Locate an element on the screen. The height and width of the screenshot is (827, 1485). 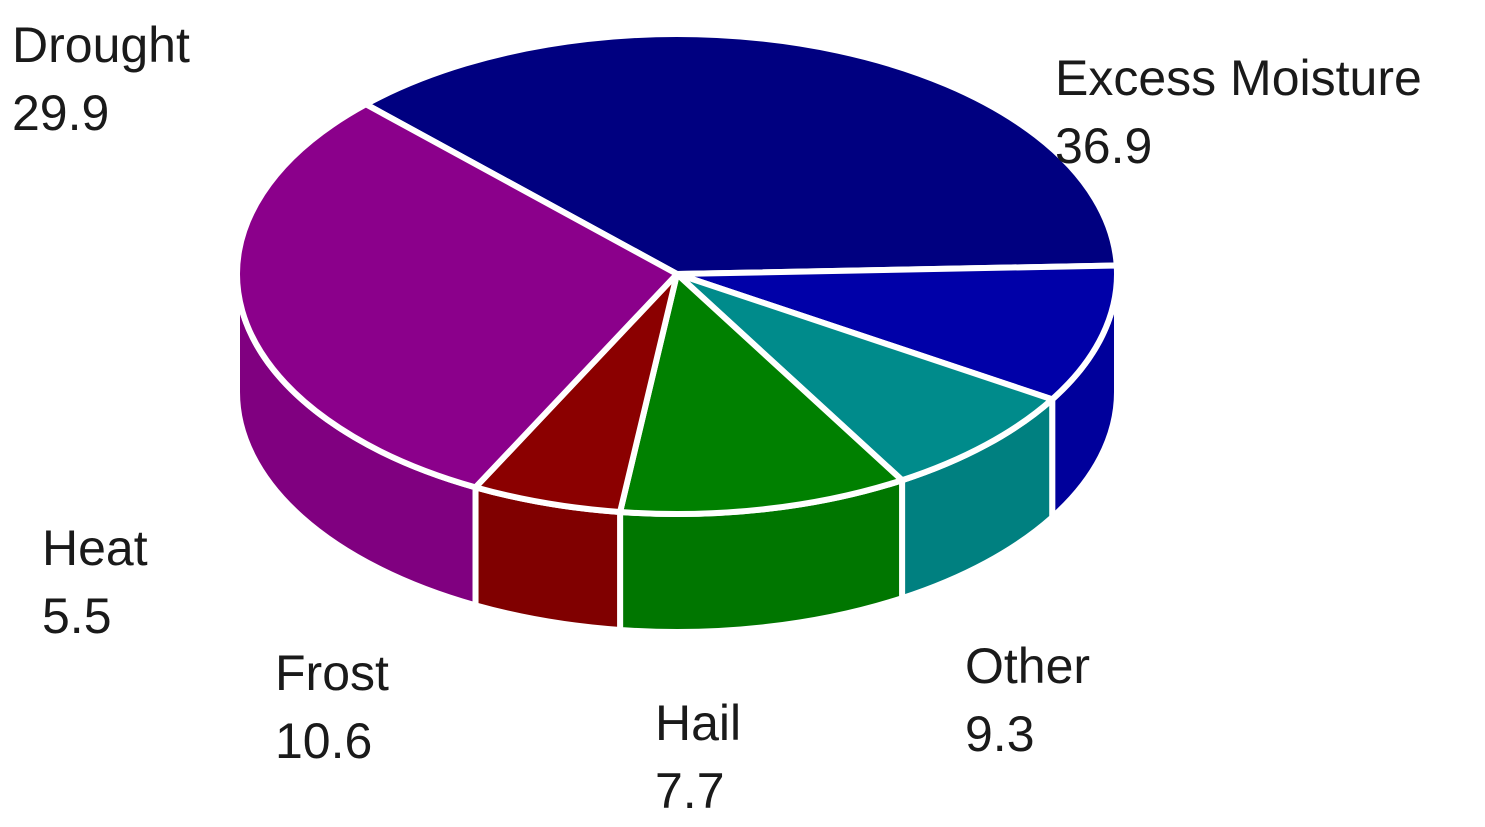
slice-hail is located at coordinates (865, 377).